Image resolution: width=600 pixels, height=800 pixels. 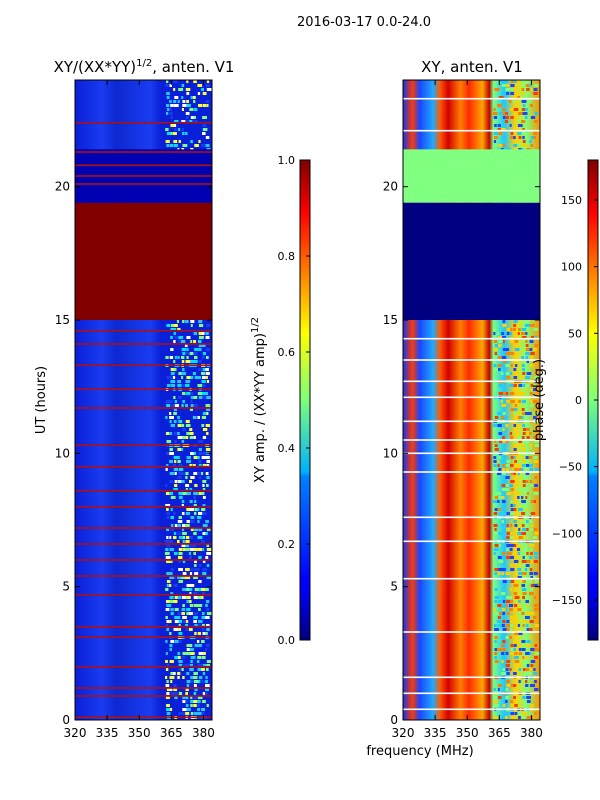 I want to click on right-xtick-label: 320, so click(x=403, y=733).